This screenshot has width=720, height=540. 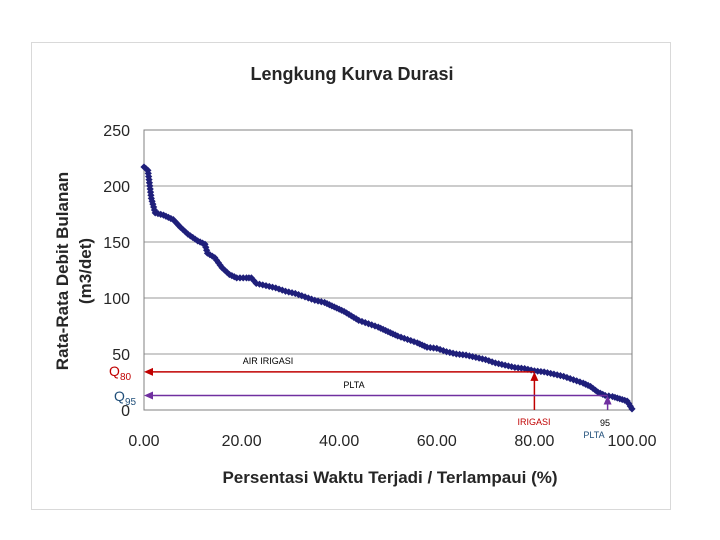 I want to click on y-tick-0: 0, so click(x=125, y=411).